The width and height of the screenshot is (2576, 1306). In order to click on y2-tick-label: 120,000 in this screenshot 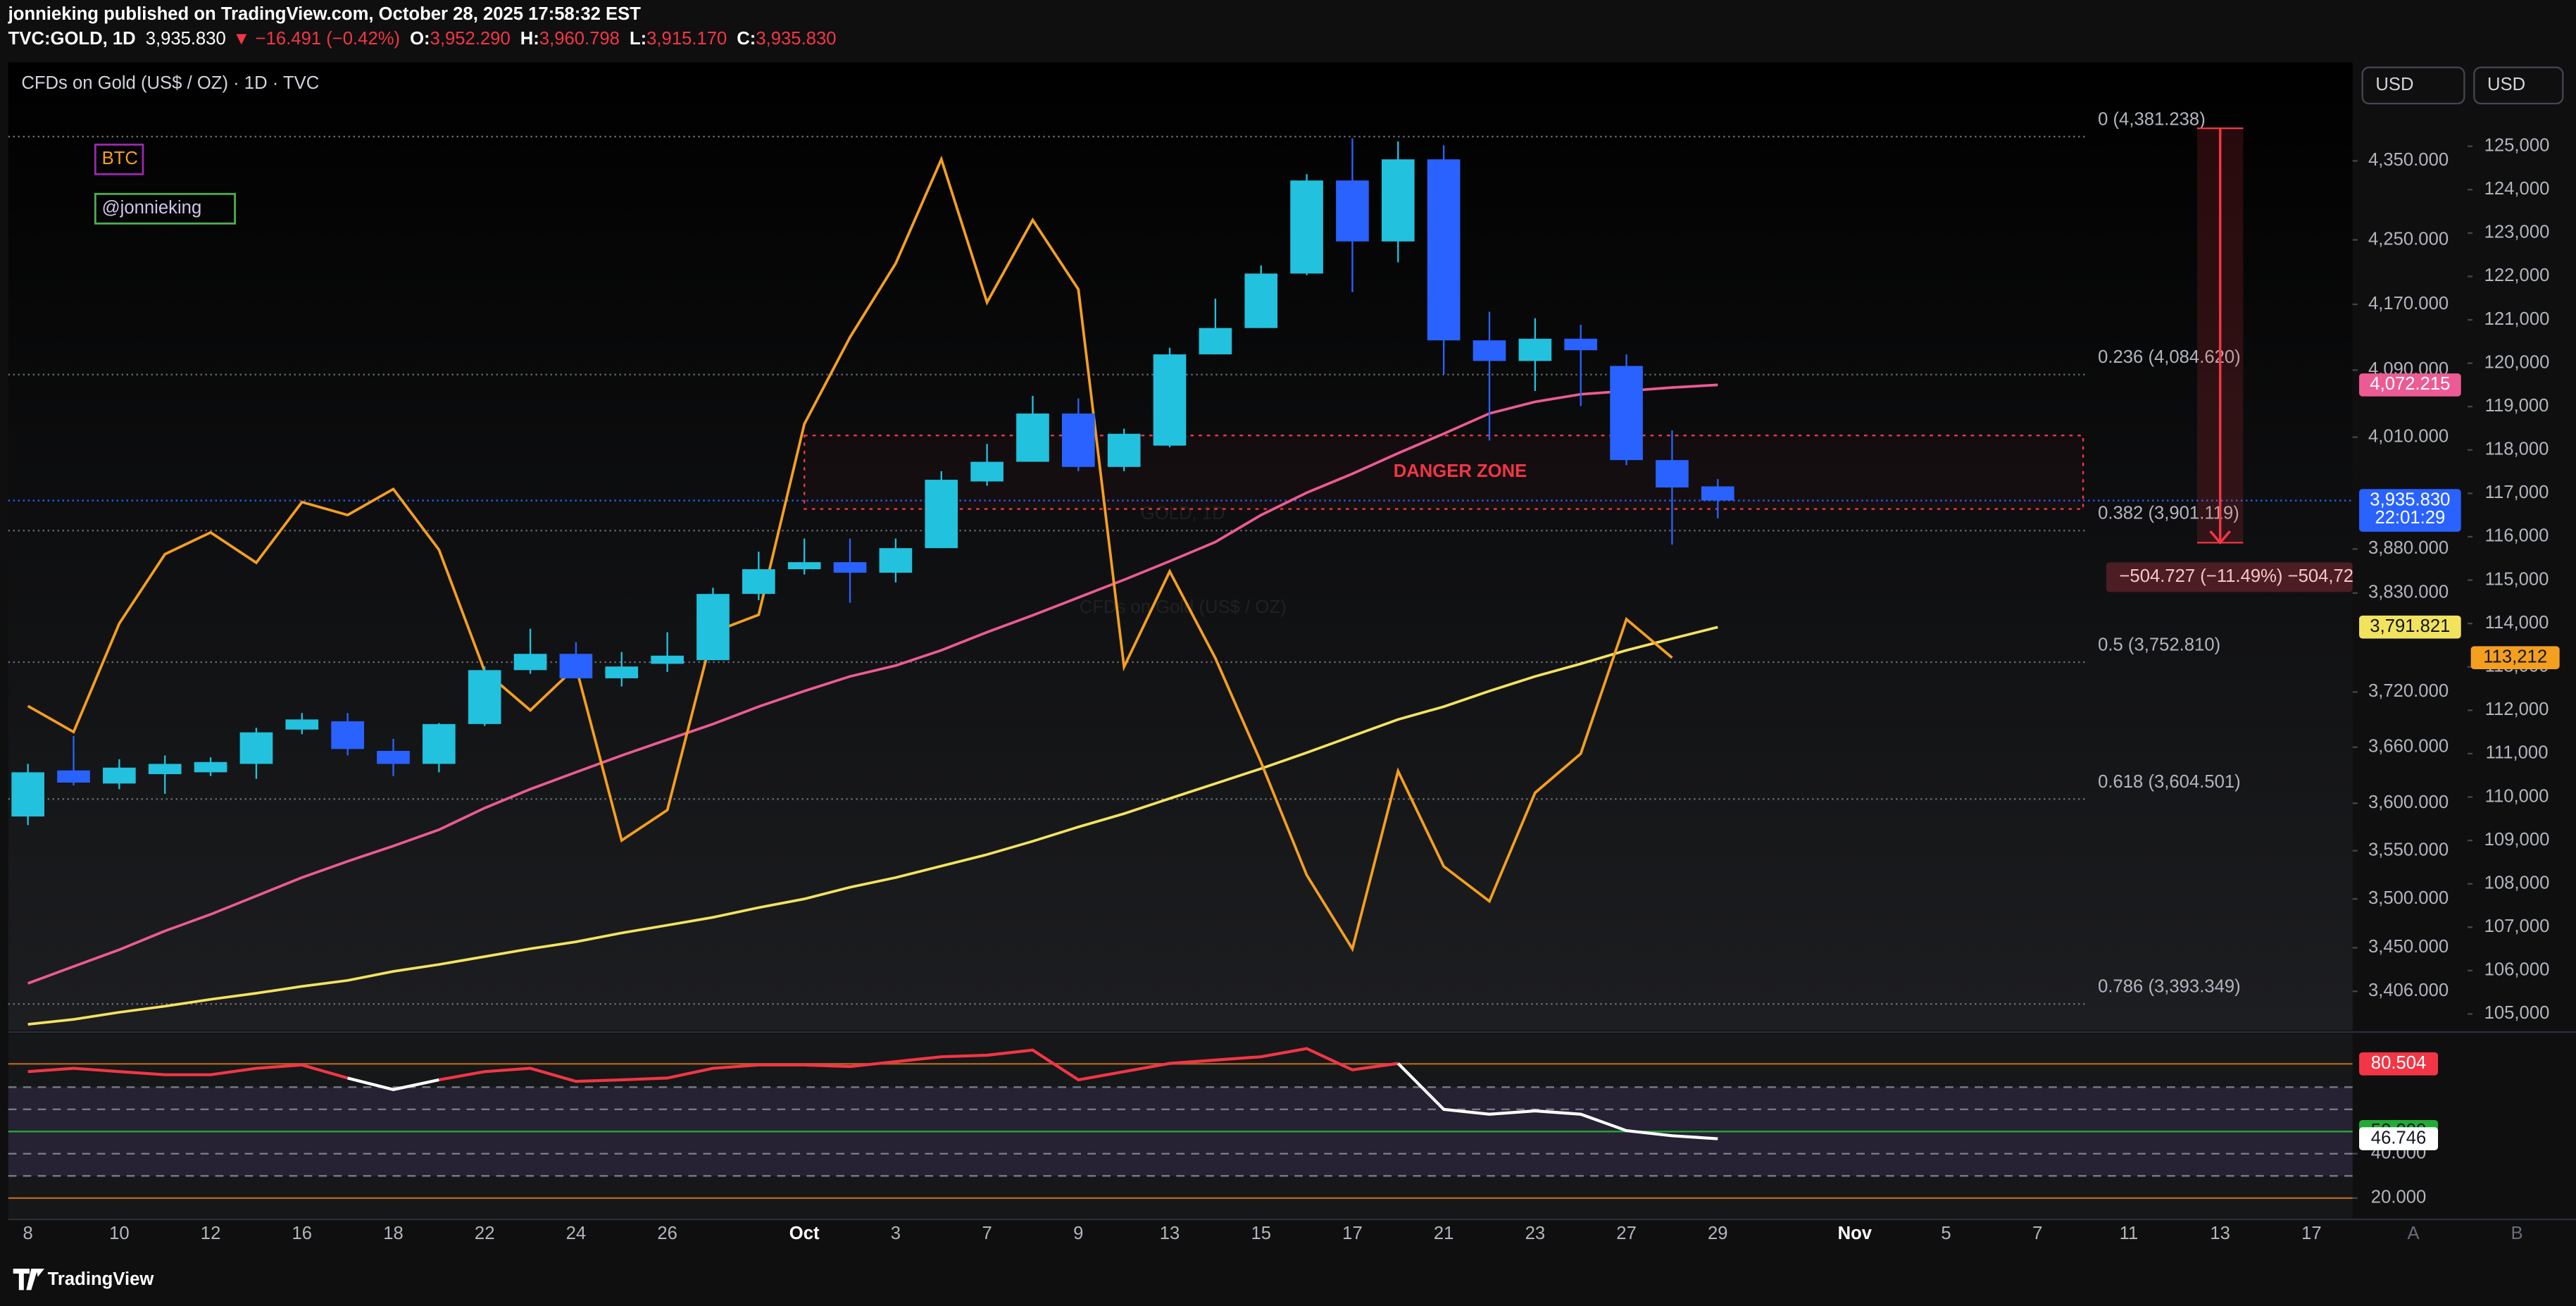, I will do `click(2517, 362)`.